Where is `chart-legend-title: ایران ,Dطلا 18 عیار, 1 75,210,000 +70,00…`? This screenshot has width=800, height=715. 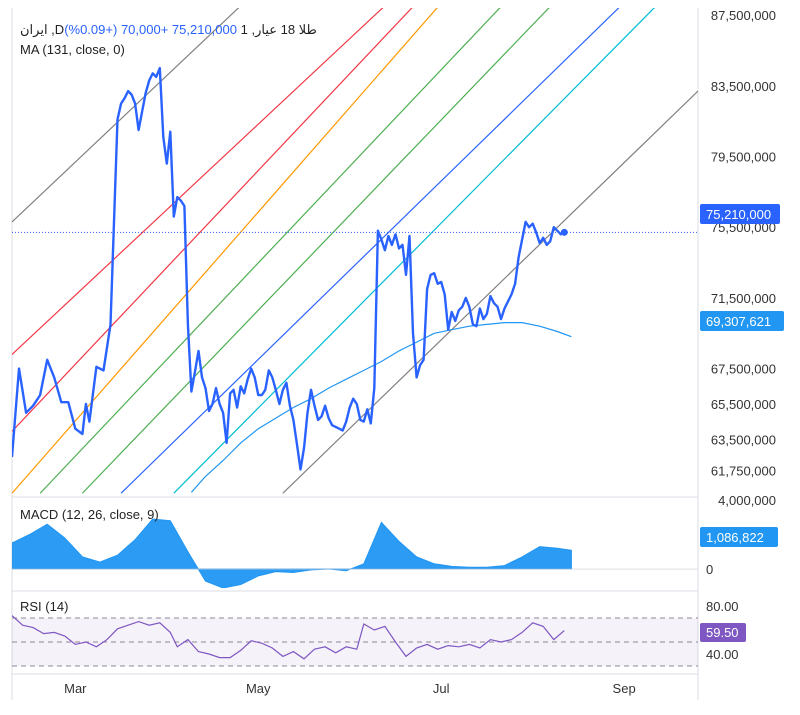
chart-legend-title: ایران ,Dطلا 18 عیار, 1 75,210,000 +70,00… is located at coordinates (168, 30).